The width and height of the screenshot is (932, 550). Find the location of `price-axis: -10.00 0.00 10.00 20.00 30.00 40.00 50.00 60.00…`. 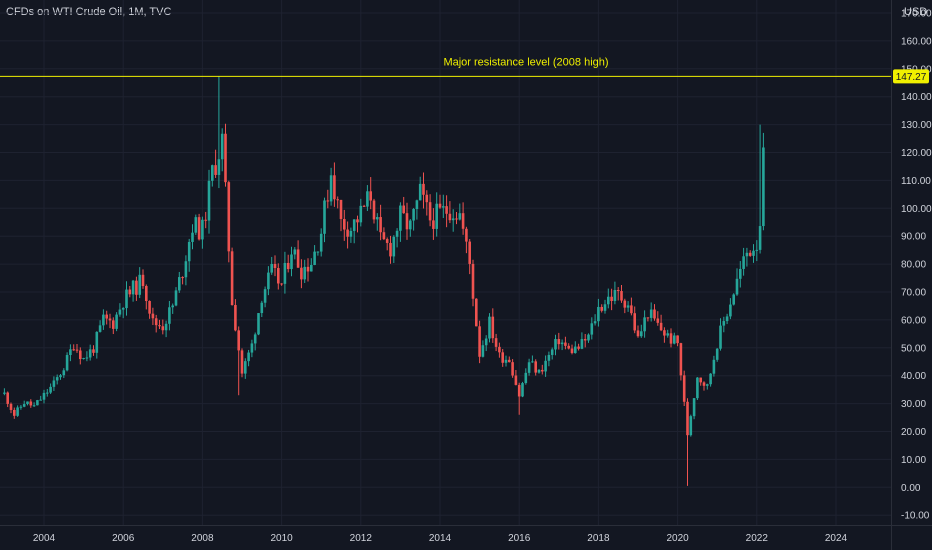

price-axis: -10.00 0.00 10.00 20.00 30.00 40.00 50.00 60.00… is located at coordinates (916, 265).